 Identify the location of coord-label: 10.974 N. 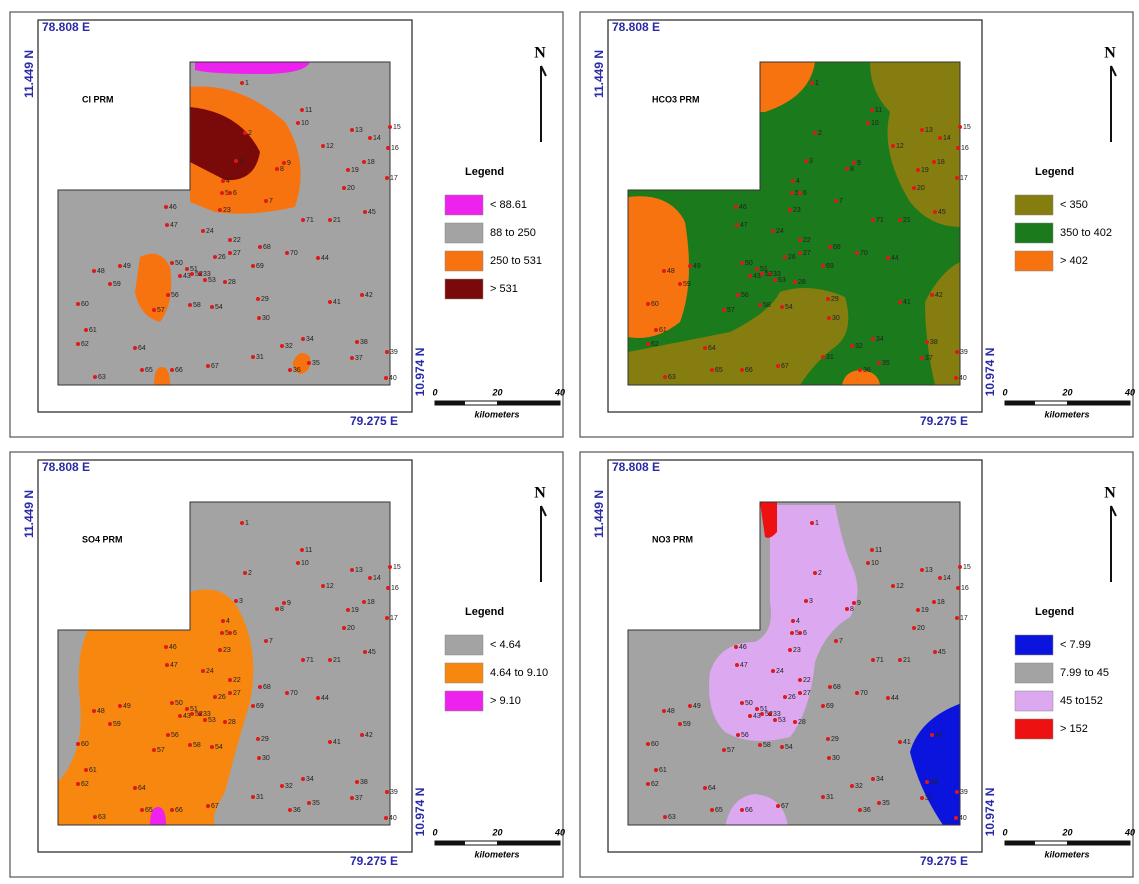
(420, 812).